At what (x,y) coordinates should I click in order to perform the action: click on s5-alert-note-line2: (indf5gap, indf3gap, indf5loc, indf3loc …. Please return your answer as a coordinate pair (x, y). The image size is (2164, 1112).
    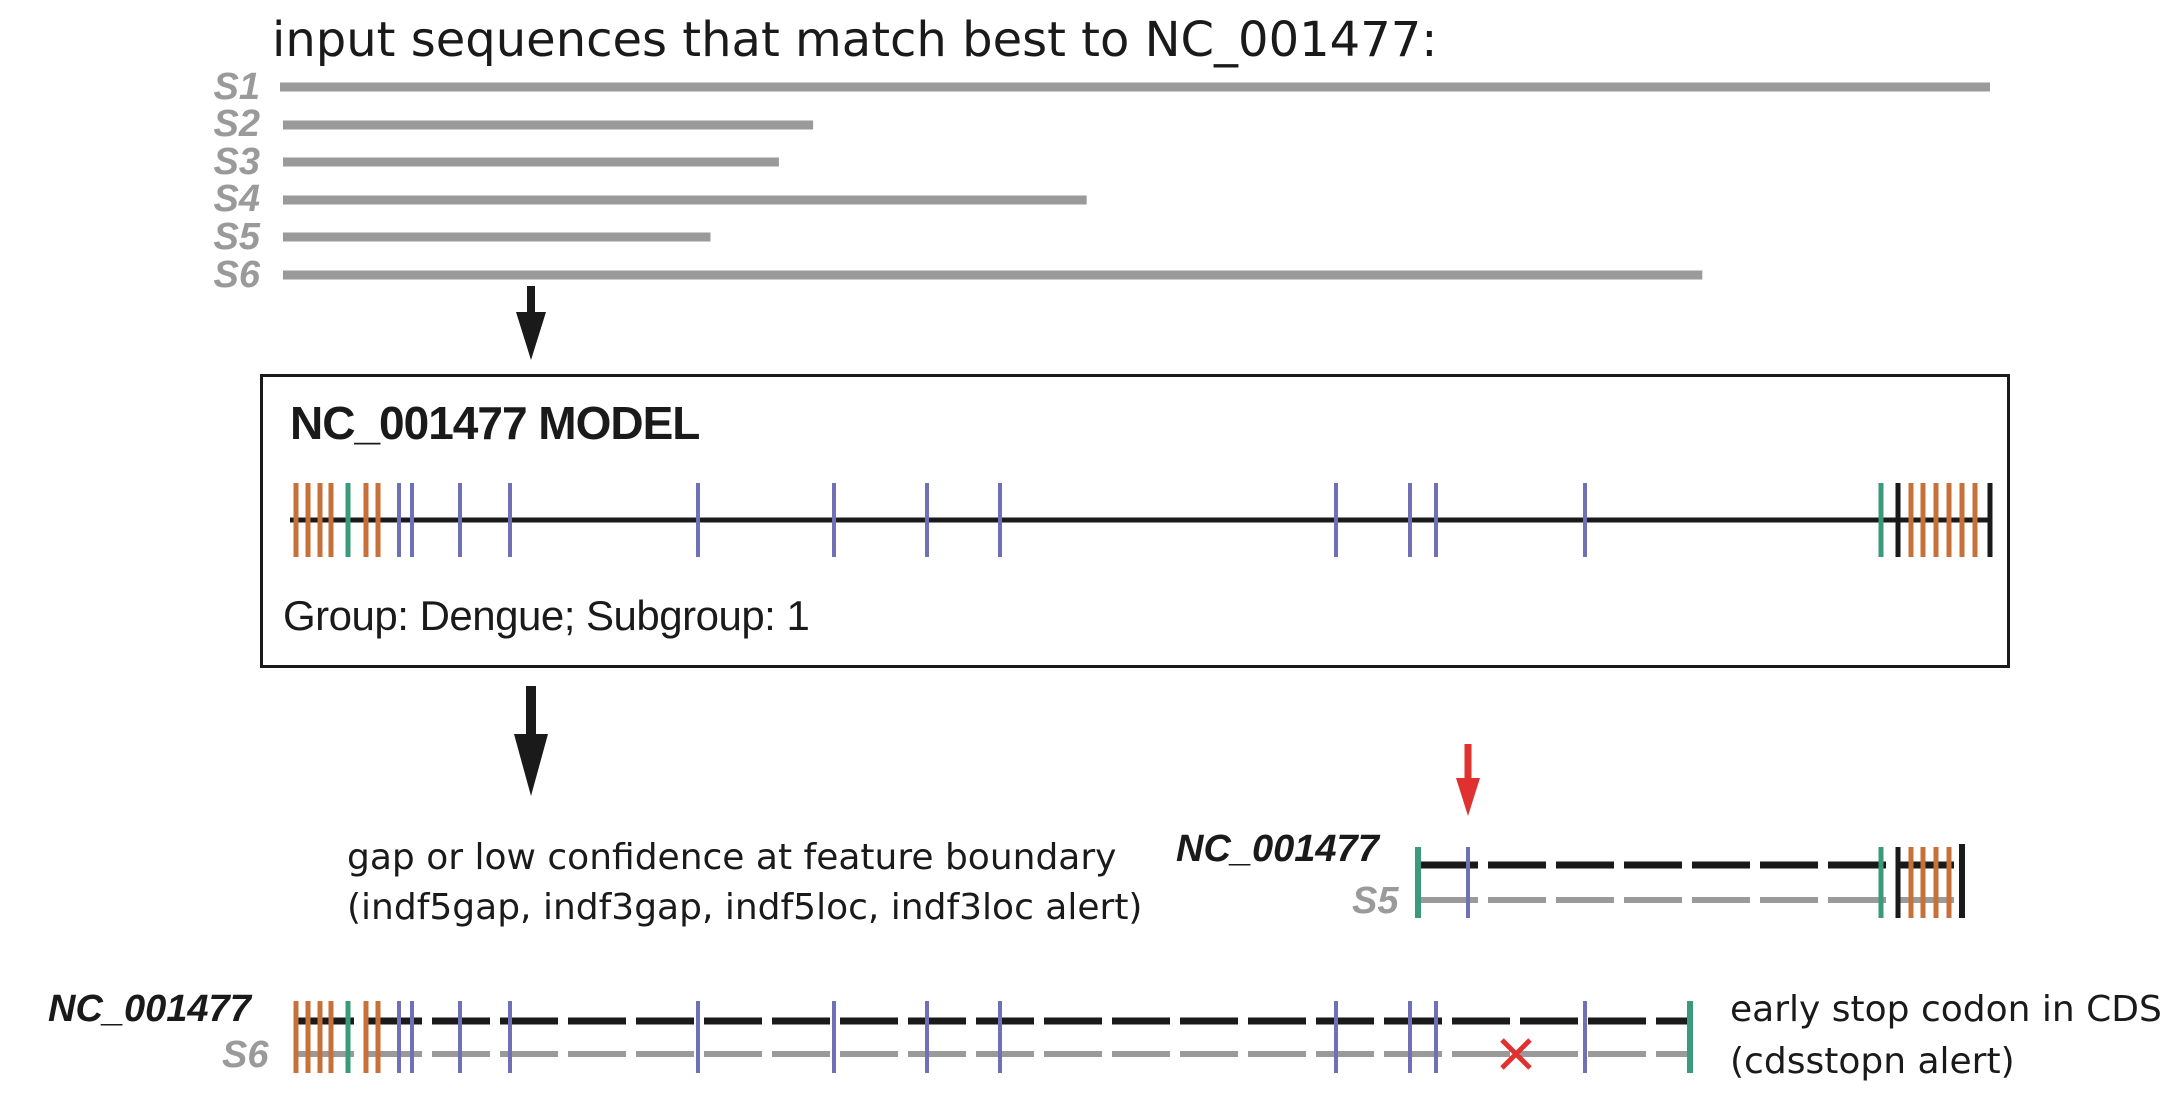
    Looking at the image, I should click on (745, 907).